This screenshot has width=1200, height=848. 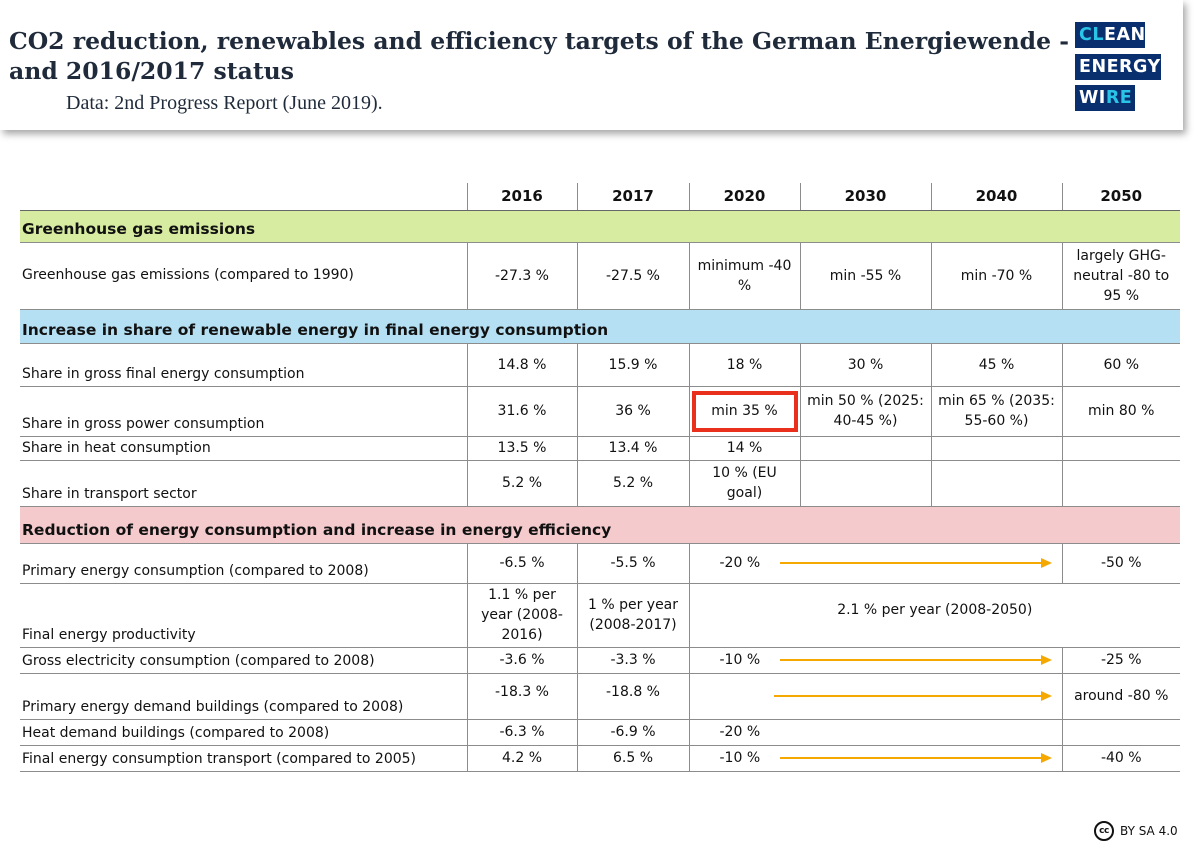 What do you see at coordinates (521, 448) in the screenshot?
I see `cell-2016: 13.5 %` at bounding box center [521, 448].